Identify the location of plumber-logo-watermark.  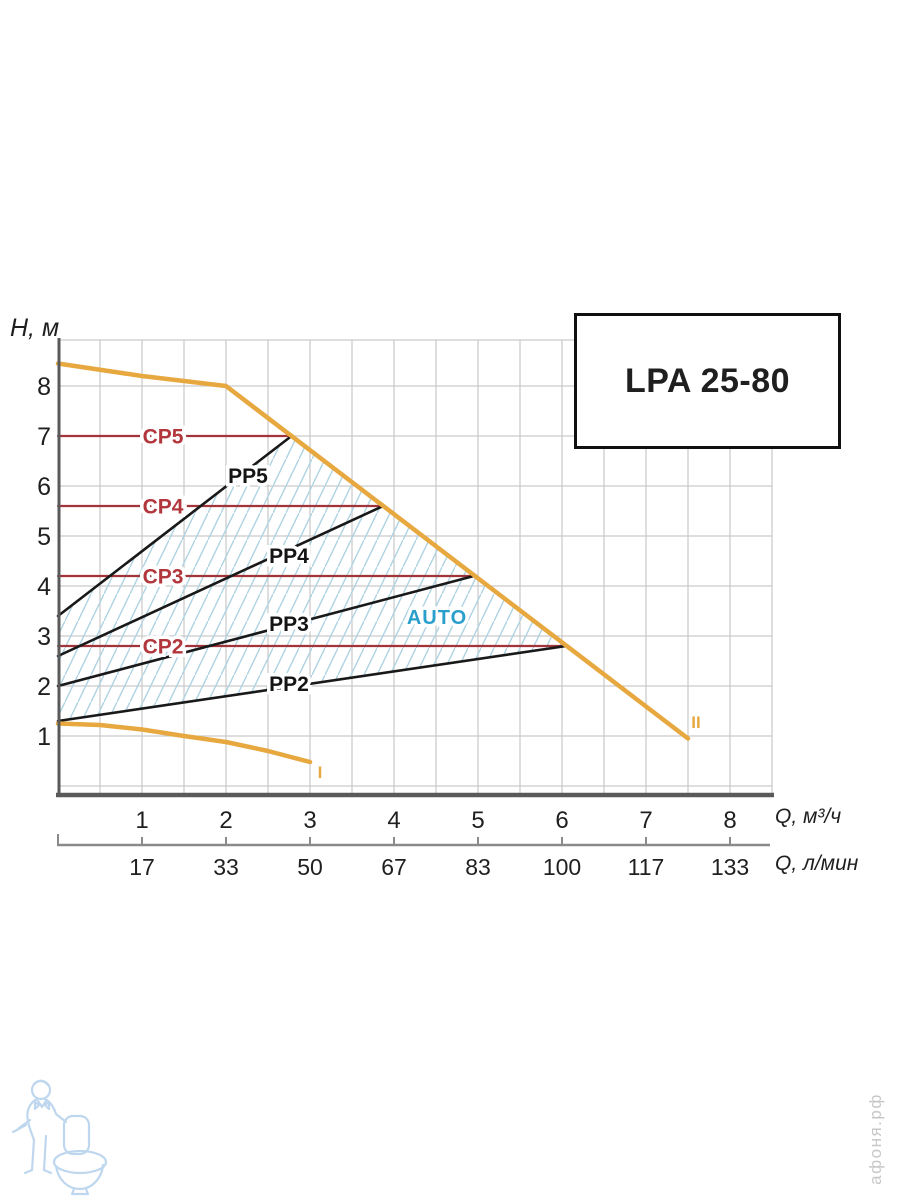
(59, 1137).